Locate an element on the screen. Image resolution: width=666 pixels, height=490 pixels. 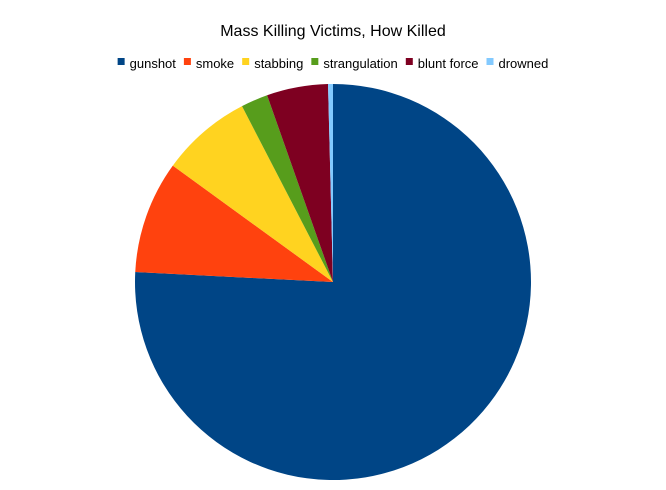
pie-slice-blunt-force is located at coordinates (300, 183).